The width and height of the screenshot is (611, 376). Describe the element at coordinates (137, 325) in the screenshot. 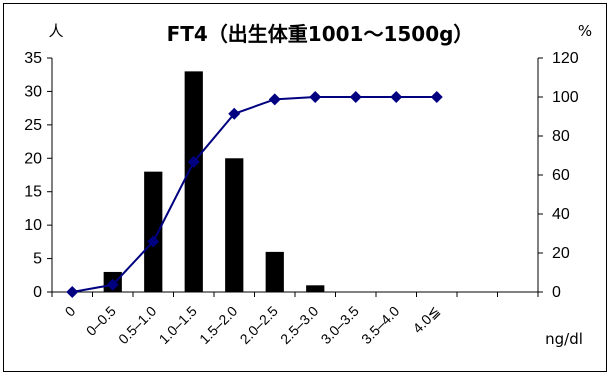

I see `x-tick-label: 0.5–1.0` at that location.